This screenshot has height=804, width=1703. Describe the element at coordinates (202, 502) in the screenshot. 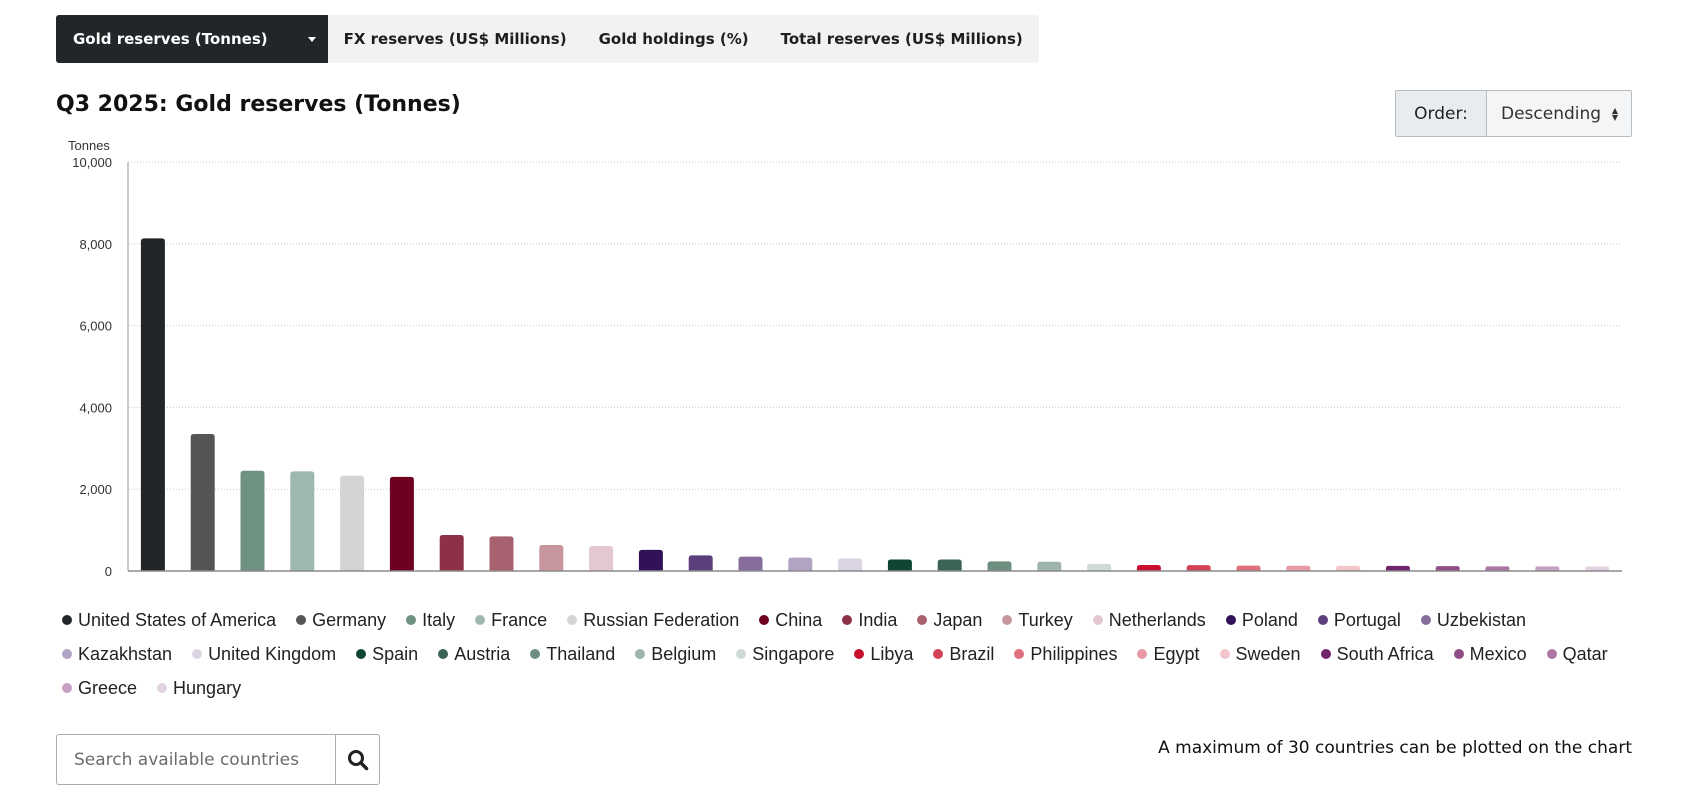

I see `bar-germany` at that location.